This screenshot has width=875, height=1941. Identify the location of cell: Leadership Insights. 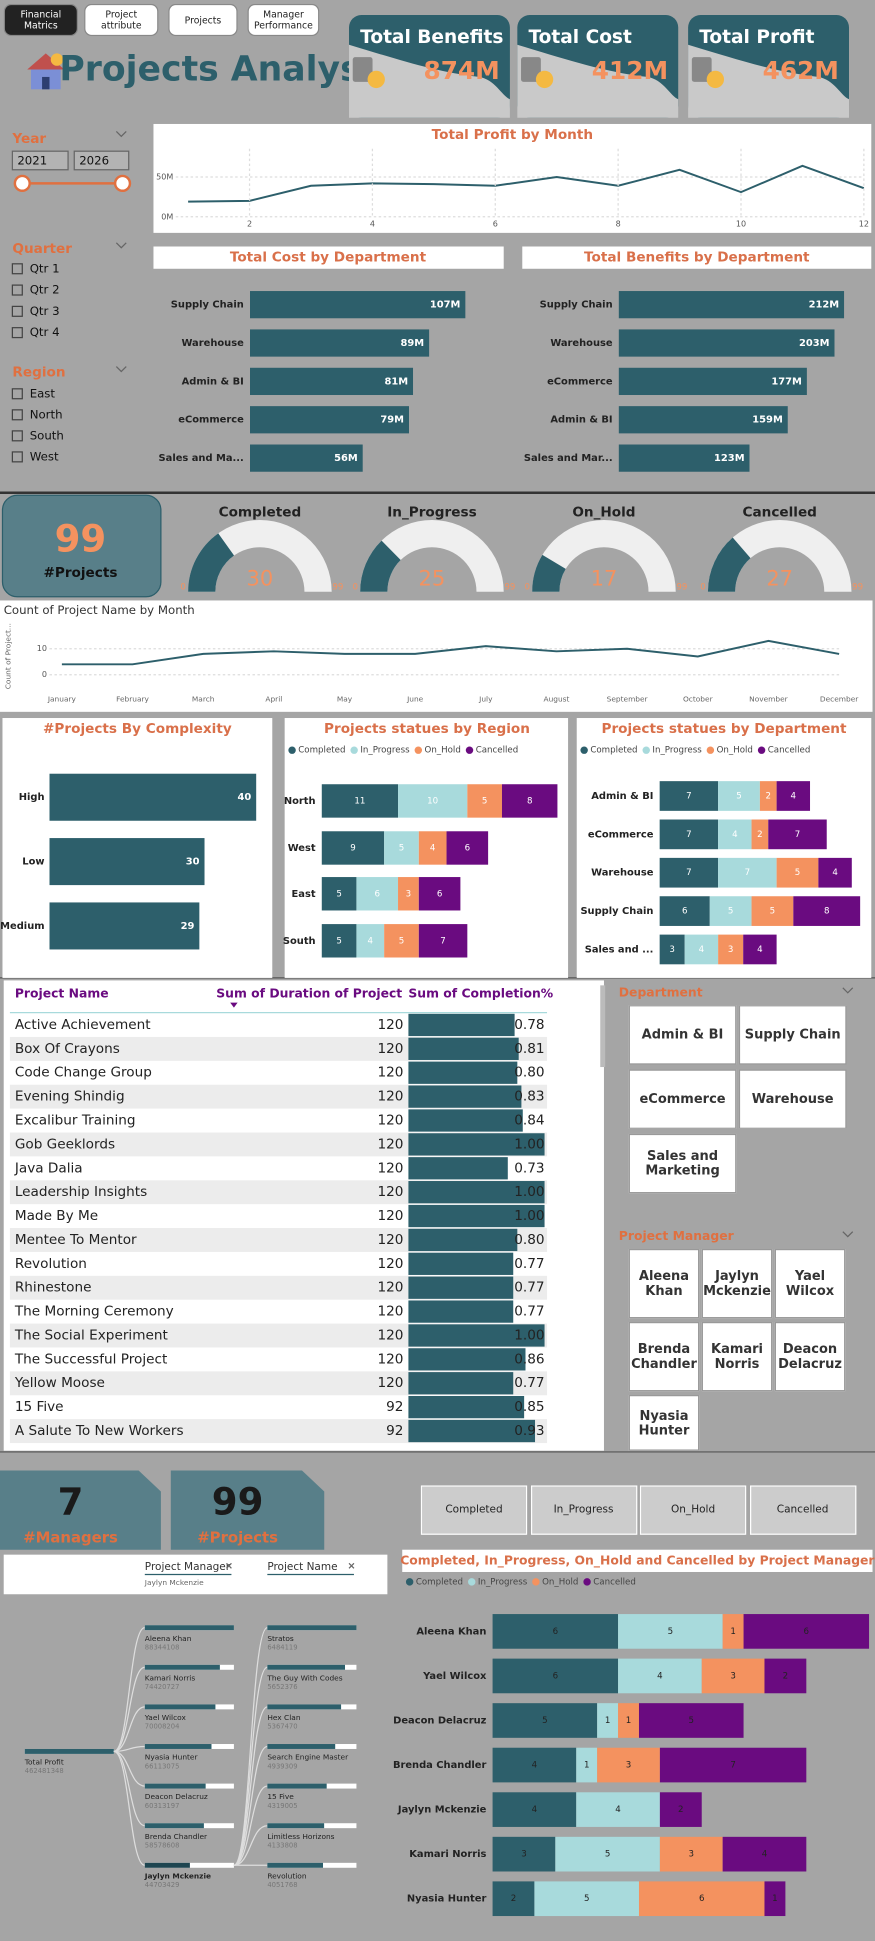
(81, 1192).